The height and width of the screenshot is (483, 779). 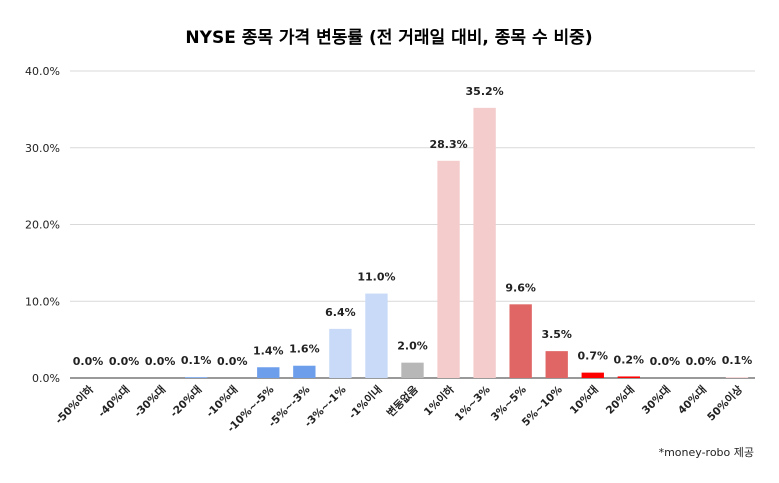 What do you see at coordinates (473, 403) in the screenshot?
I see `x-tick-label: 1%~3%` at bounding box center [473, 403].